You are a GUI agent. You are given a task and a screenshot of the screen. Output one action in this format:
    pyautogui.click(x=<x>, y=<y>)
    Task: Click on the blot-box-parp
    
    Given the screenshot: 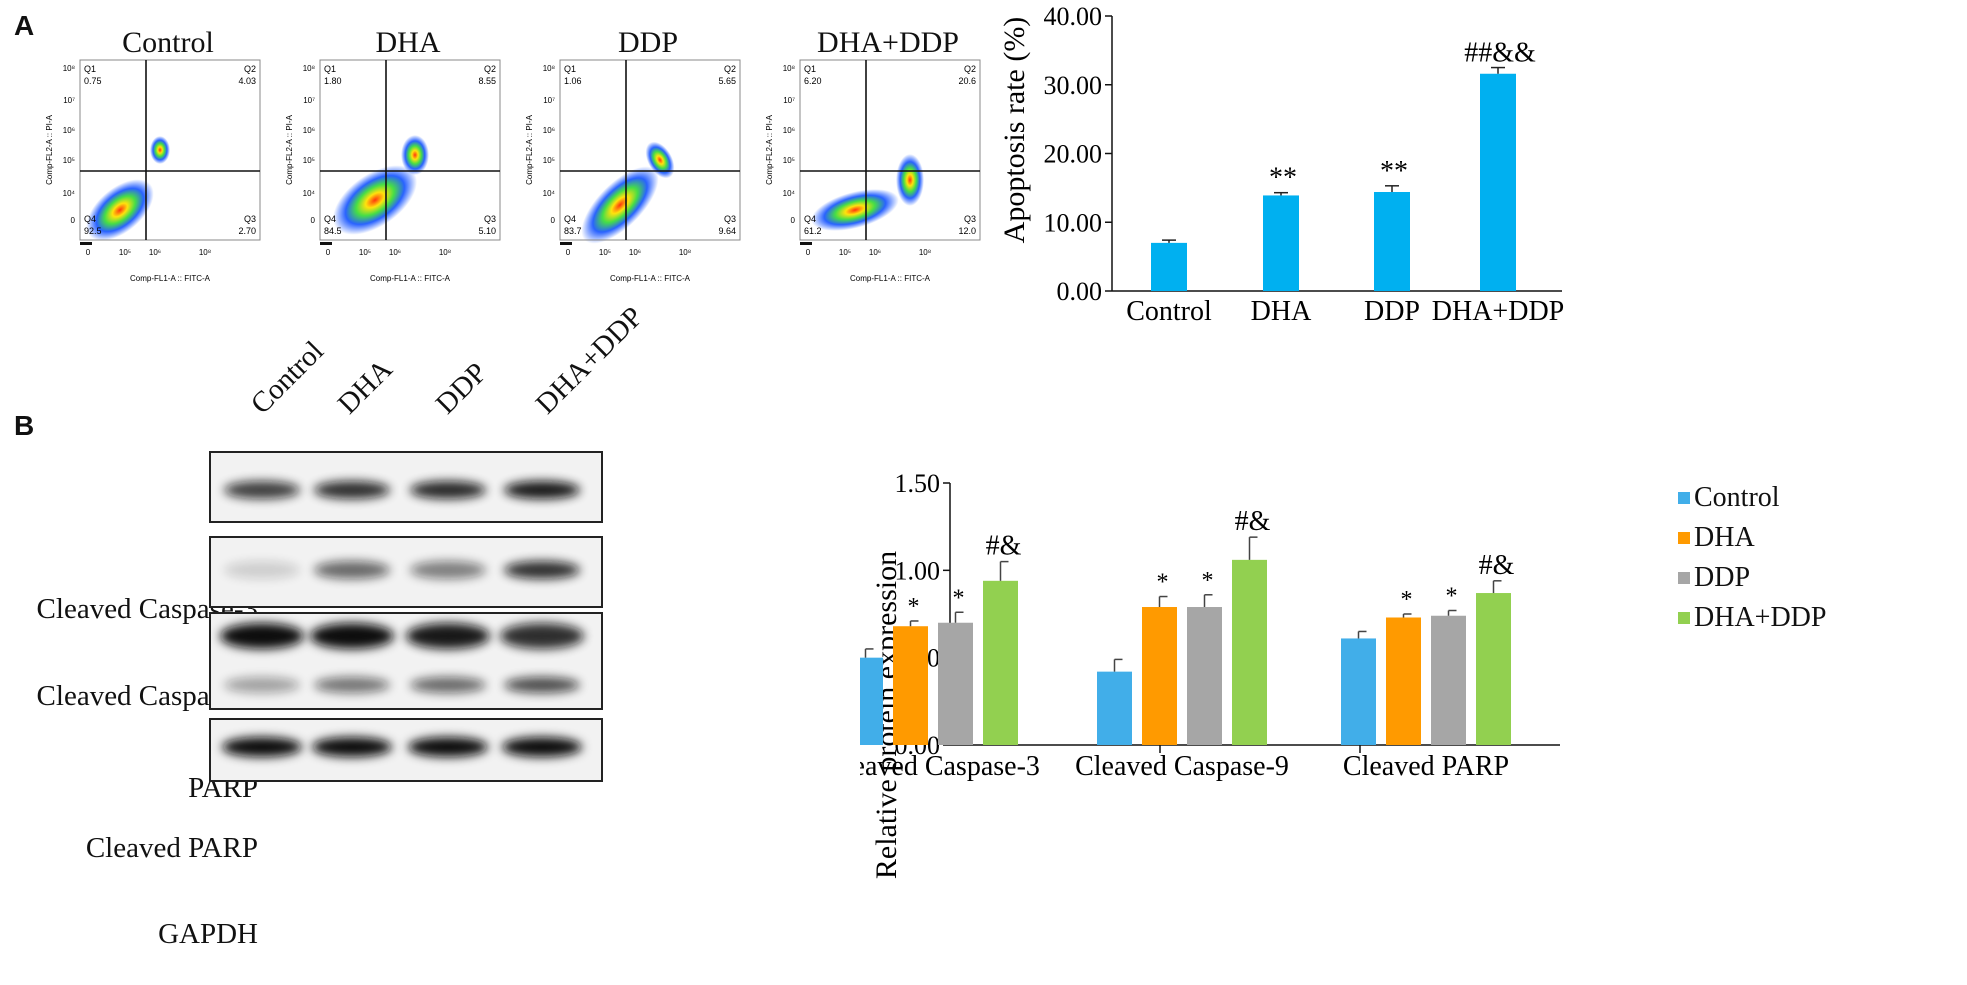 What is the action you would take?
    pyautogui.click(x=406, y=661)
    